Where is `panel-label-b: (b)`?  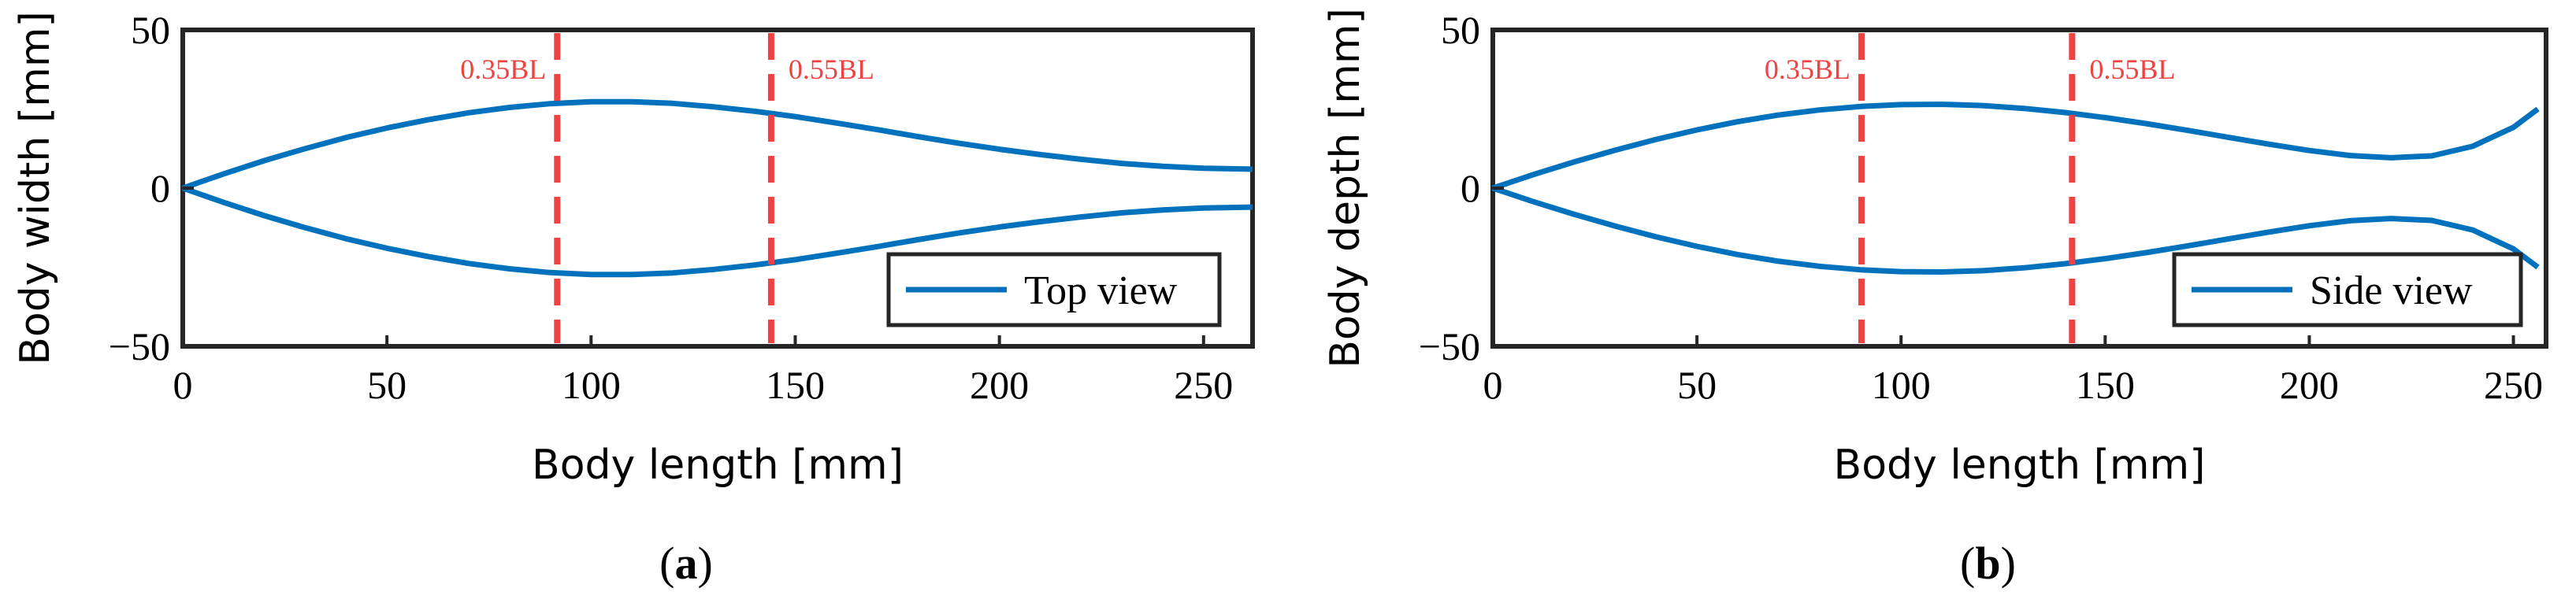
panel-label-b: (b) is located at coordinates (1988, 563).